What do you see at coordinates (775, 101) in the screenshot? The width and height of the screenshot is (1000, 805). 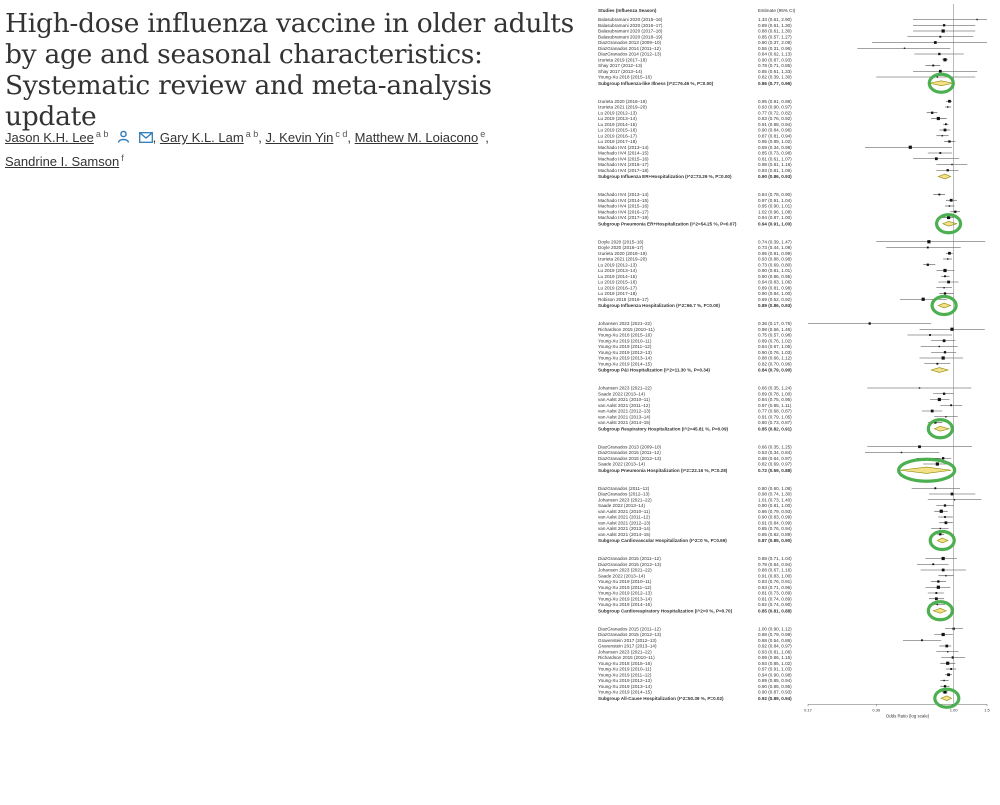 I see `study-estimate: 0.95 (0.91, 0.98)` at bounding box center [775, 101].